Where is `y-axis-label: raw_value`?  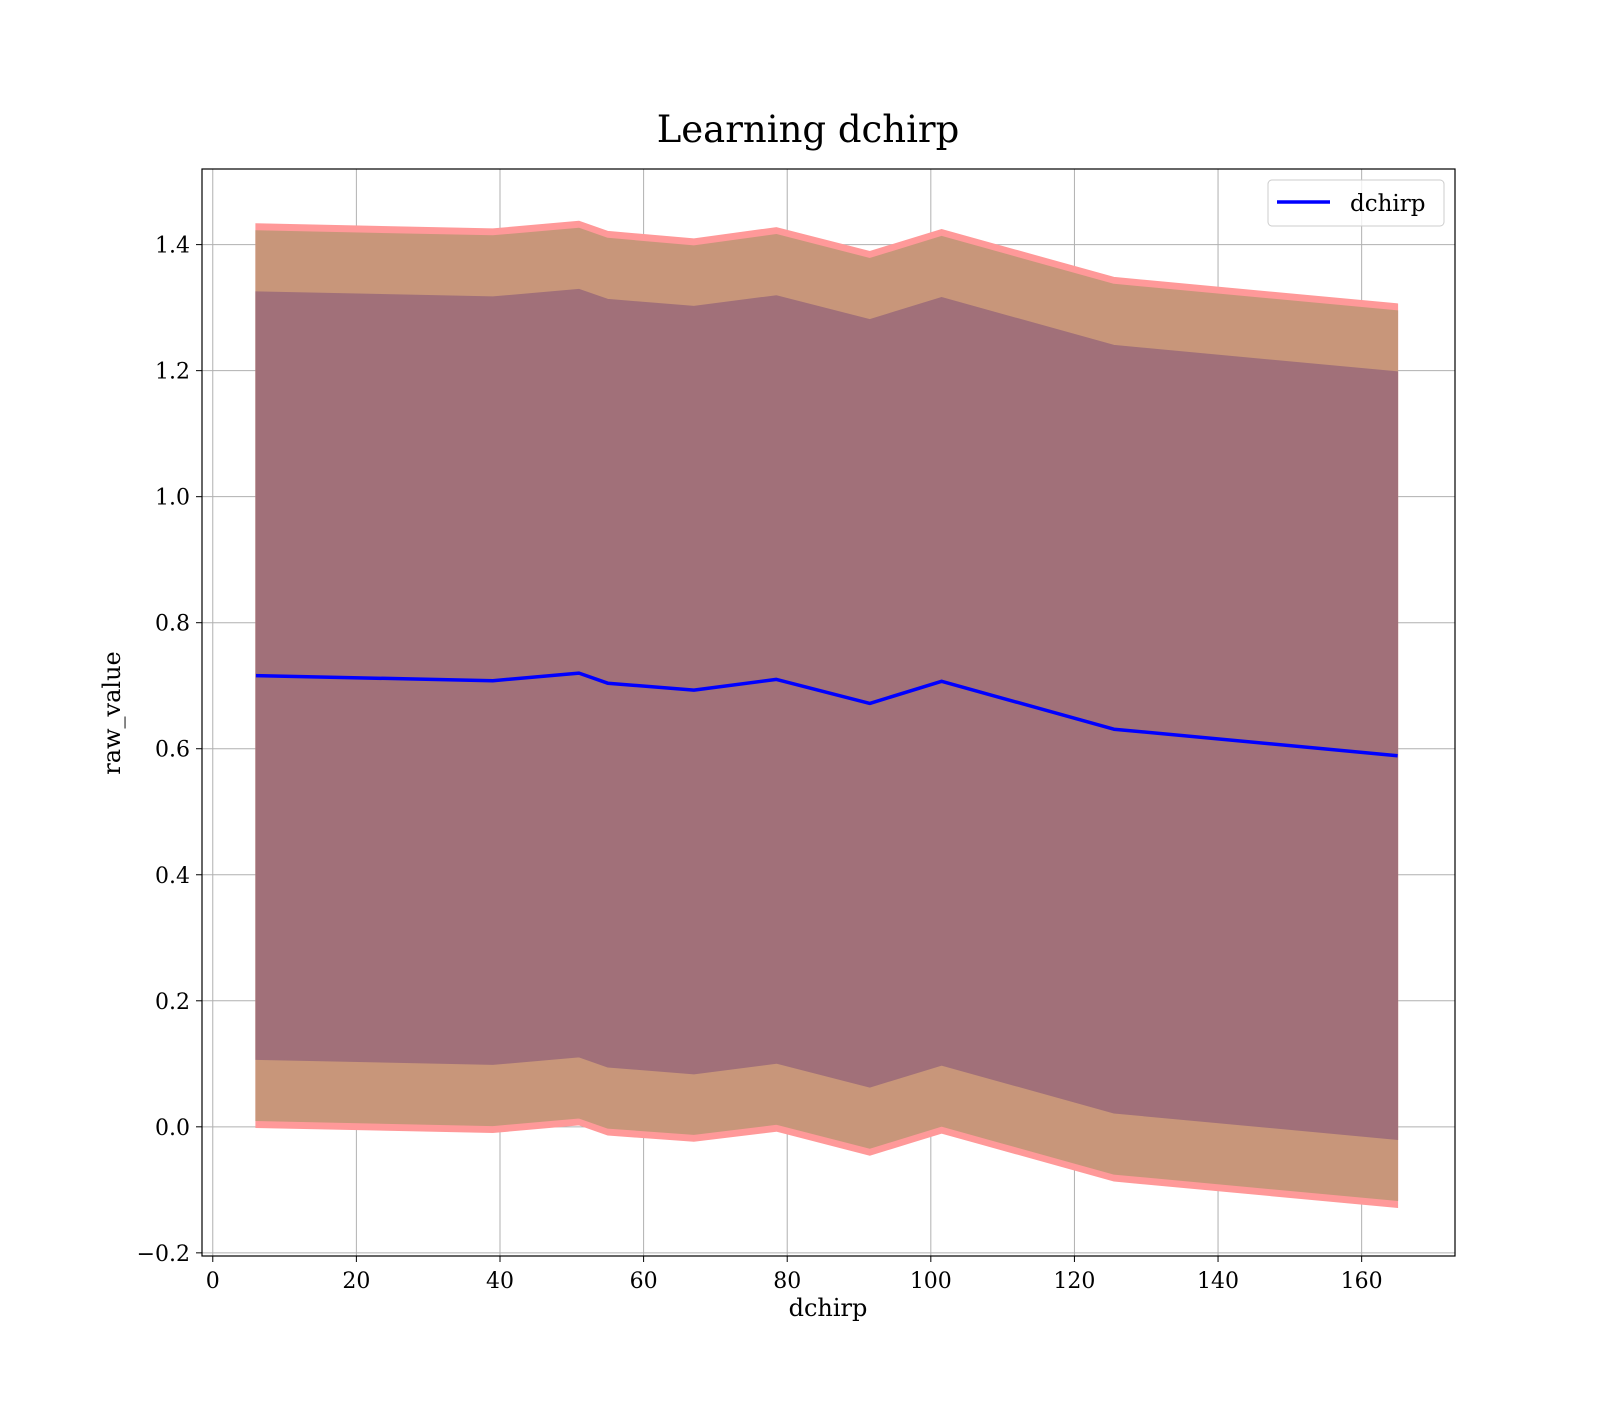
y-axis-label: raw_value is located at coordinates (112, 713).